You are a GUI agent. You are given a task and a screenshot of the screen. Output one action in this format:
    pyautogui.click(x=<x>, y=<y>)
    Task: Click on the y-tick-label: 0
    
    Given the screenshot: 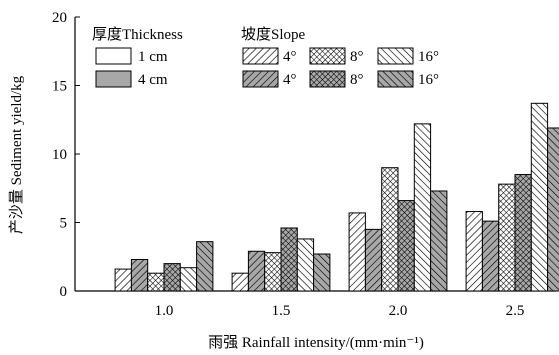 What is the action you would take?
    pyautogui.click(x=64, y=292)
    